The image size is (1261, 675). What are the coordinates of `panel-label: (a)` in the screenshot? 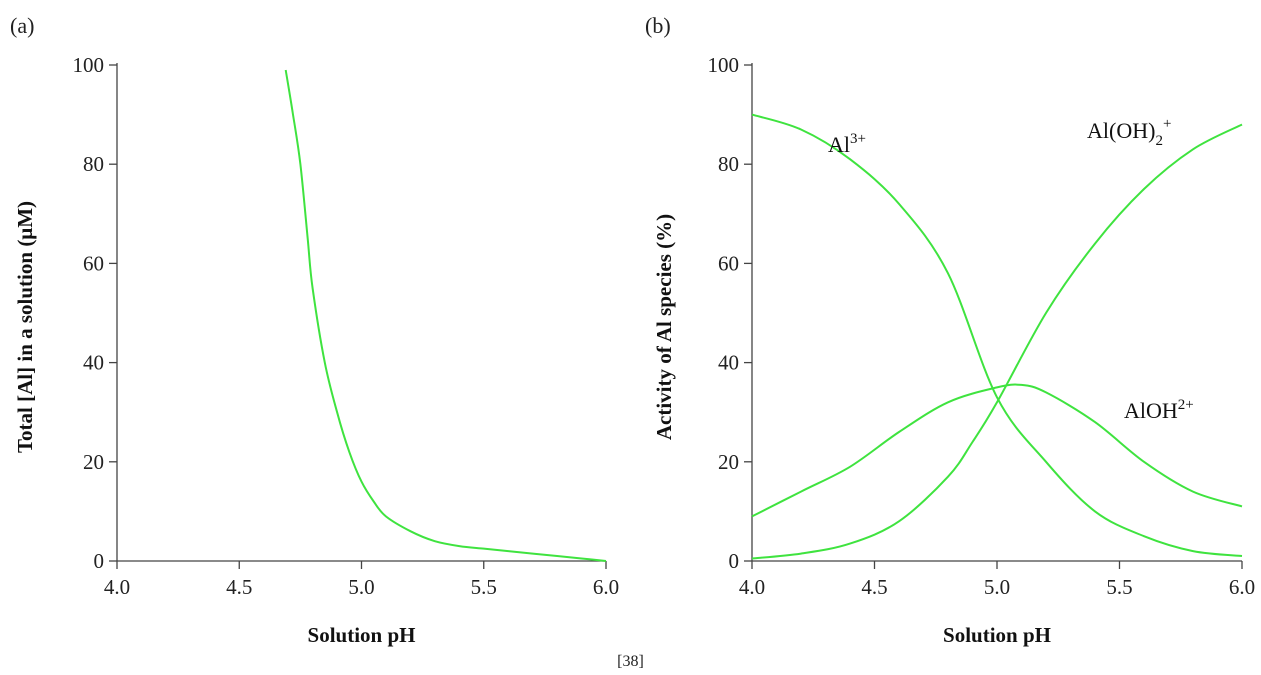 It's located at (22, 25).